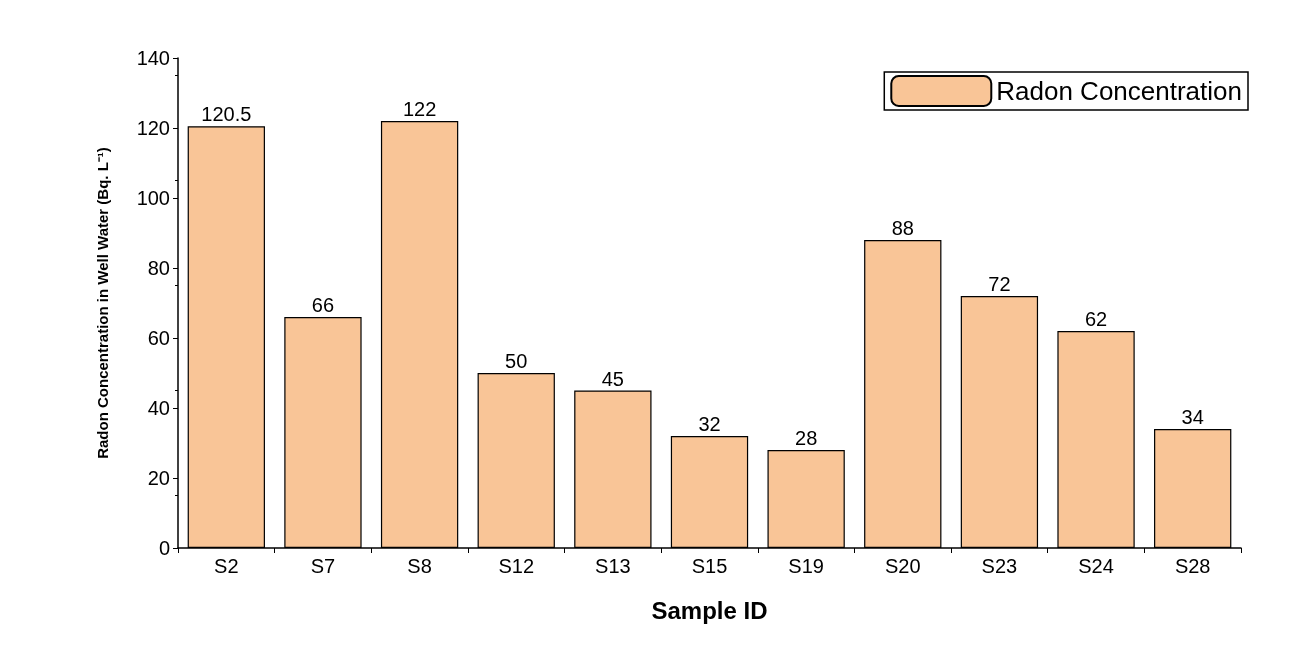 This screenshot has width=1303, height=654. I want to click on x-tick-label: S20, so click(902, 566).